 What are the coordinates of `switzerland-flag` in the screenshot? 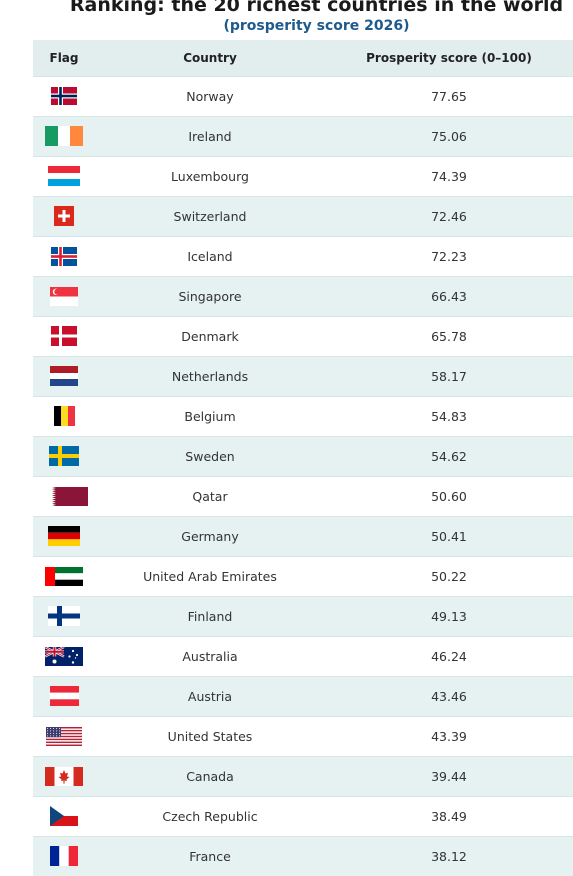 It's located at (64, 216).